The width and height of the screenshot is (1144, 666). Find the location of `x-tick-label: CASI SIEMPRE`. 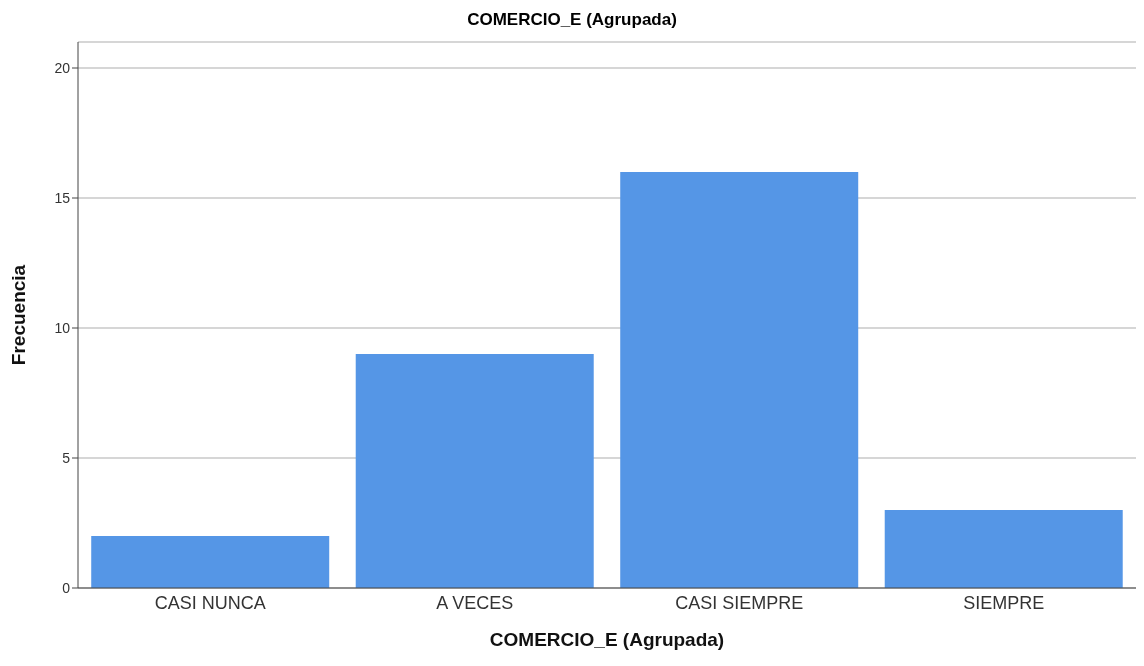

x-tick-label: CASI SIEMPRE is located at coordinates (739, 602).